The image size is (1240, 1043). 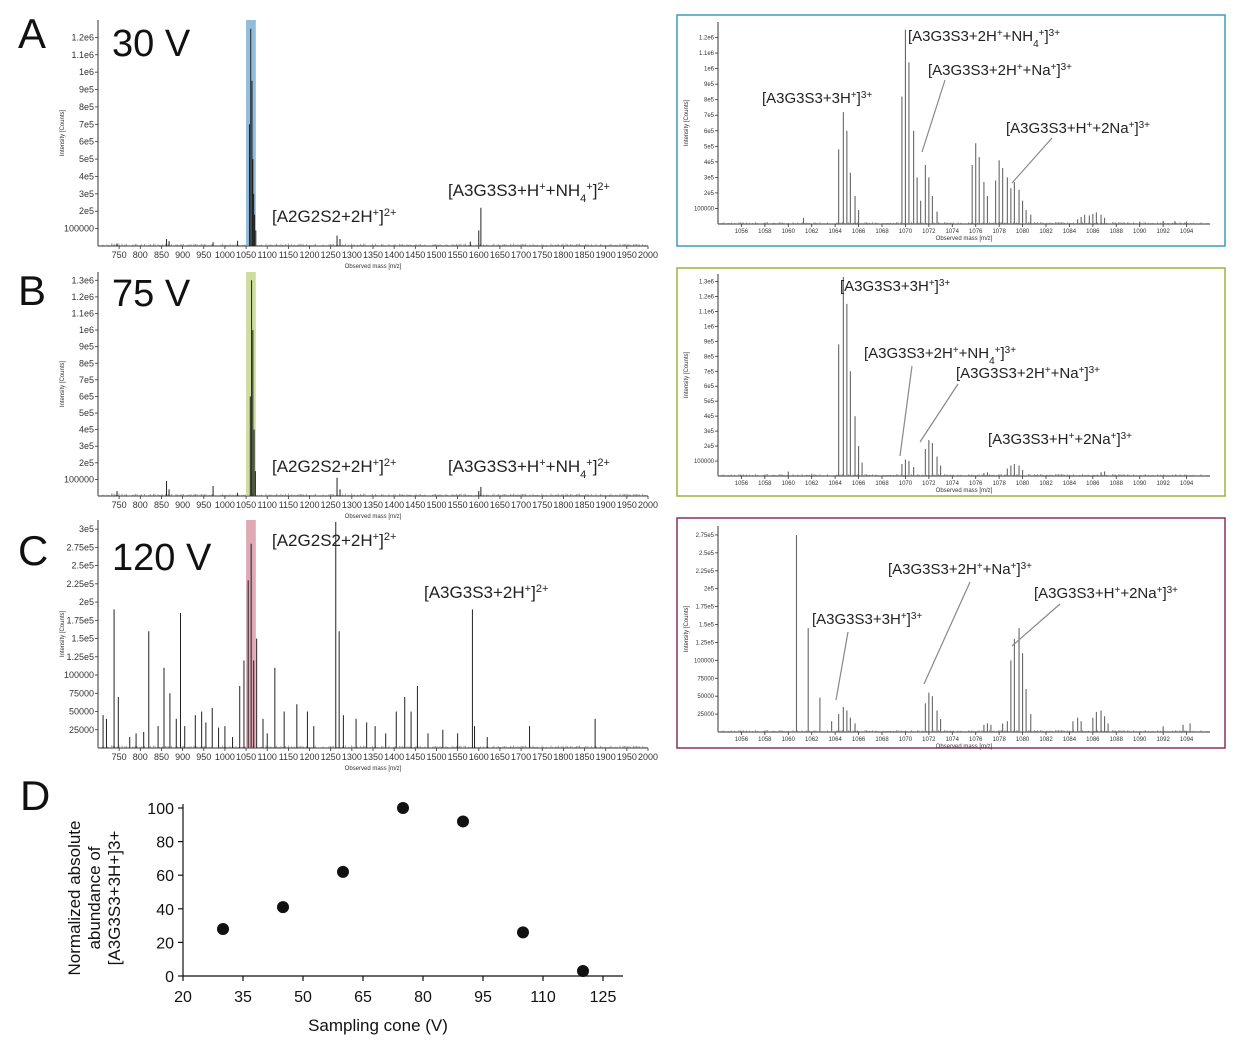 What do you see at coordinates (742, 740) in the screenshot?
I see `panel-c-zoom-x-tick-label: 1056` at bounding box center [742, 740].